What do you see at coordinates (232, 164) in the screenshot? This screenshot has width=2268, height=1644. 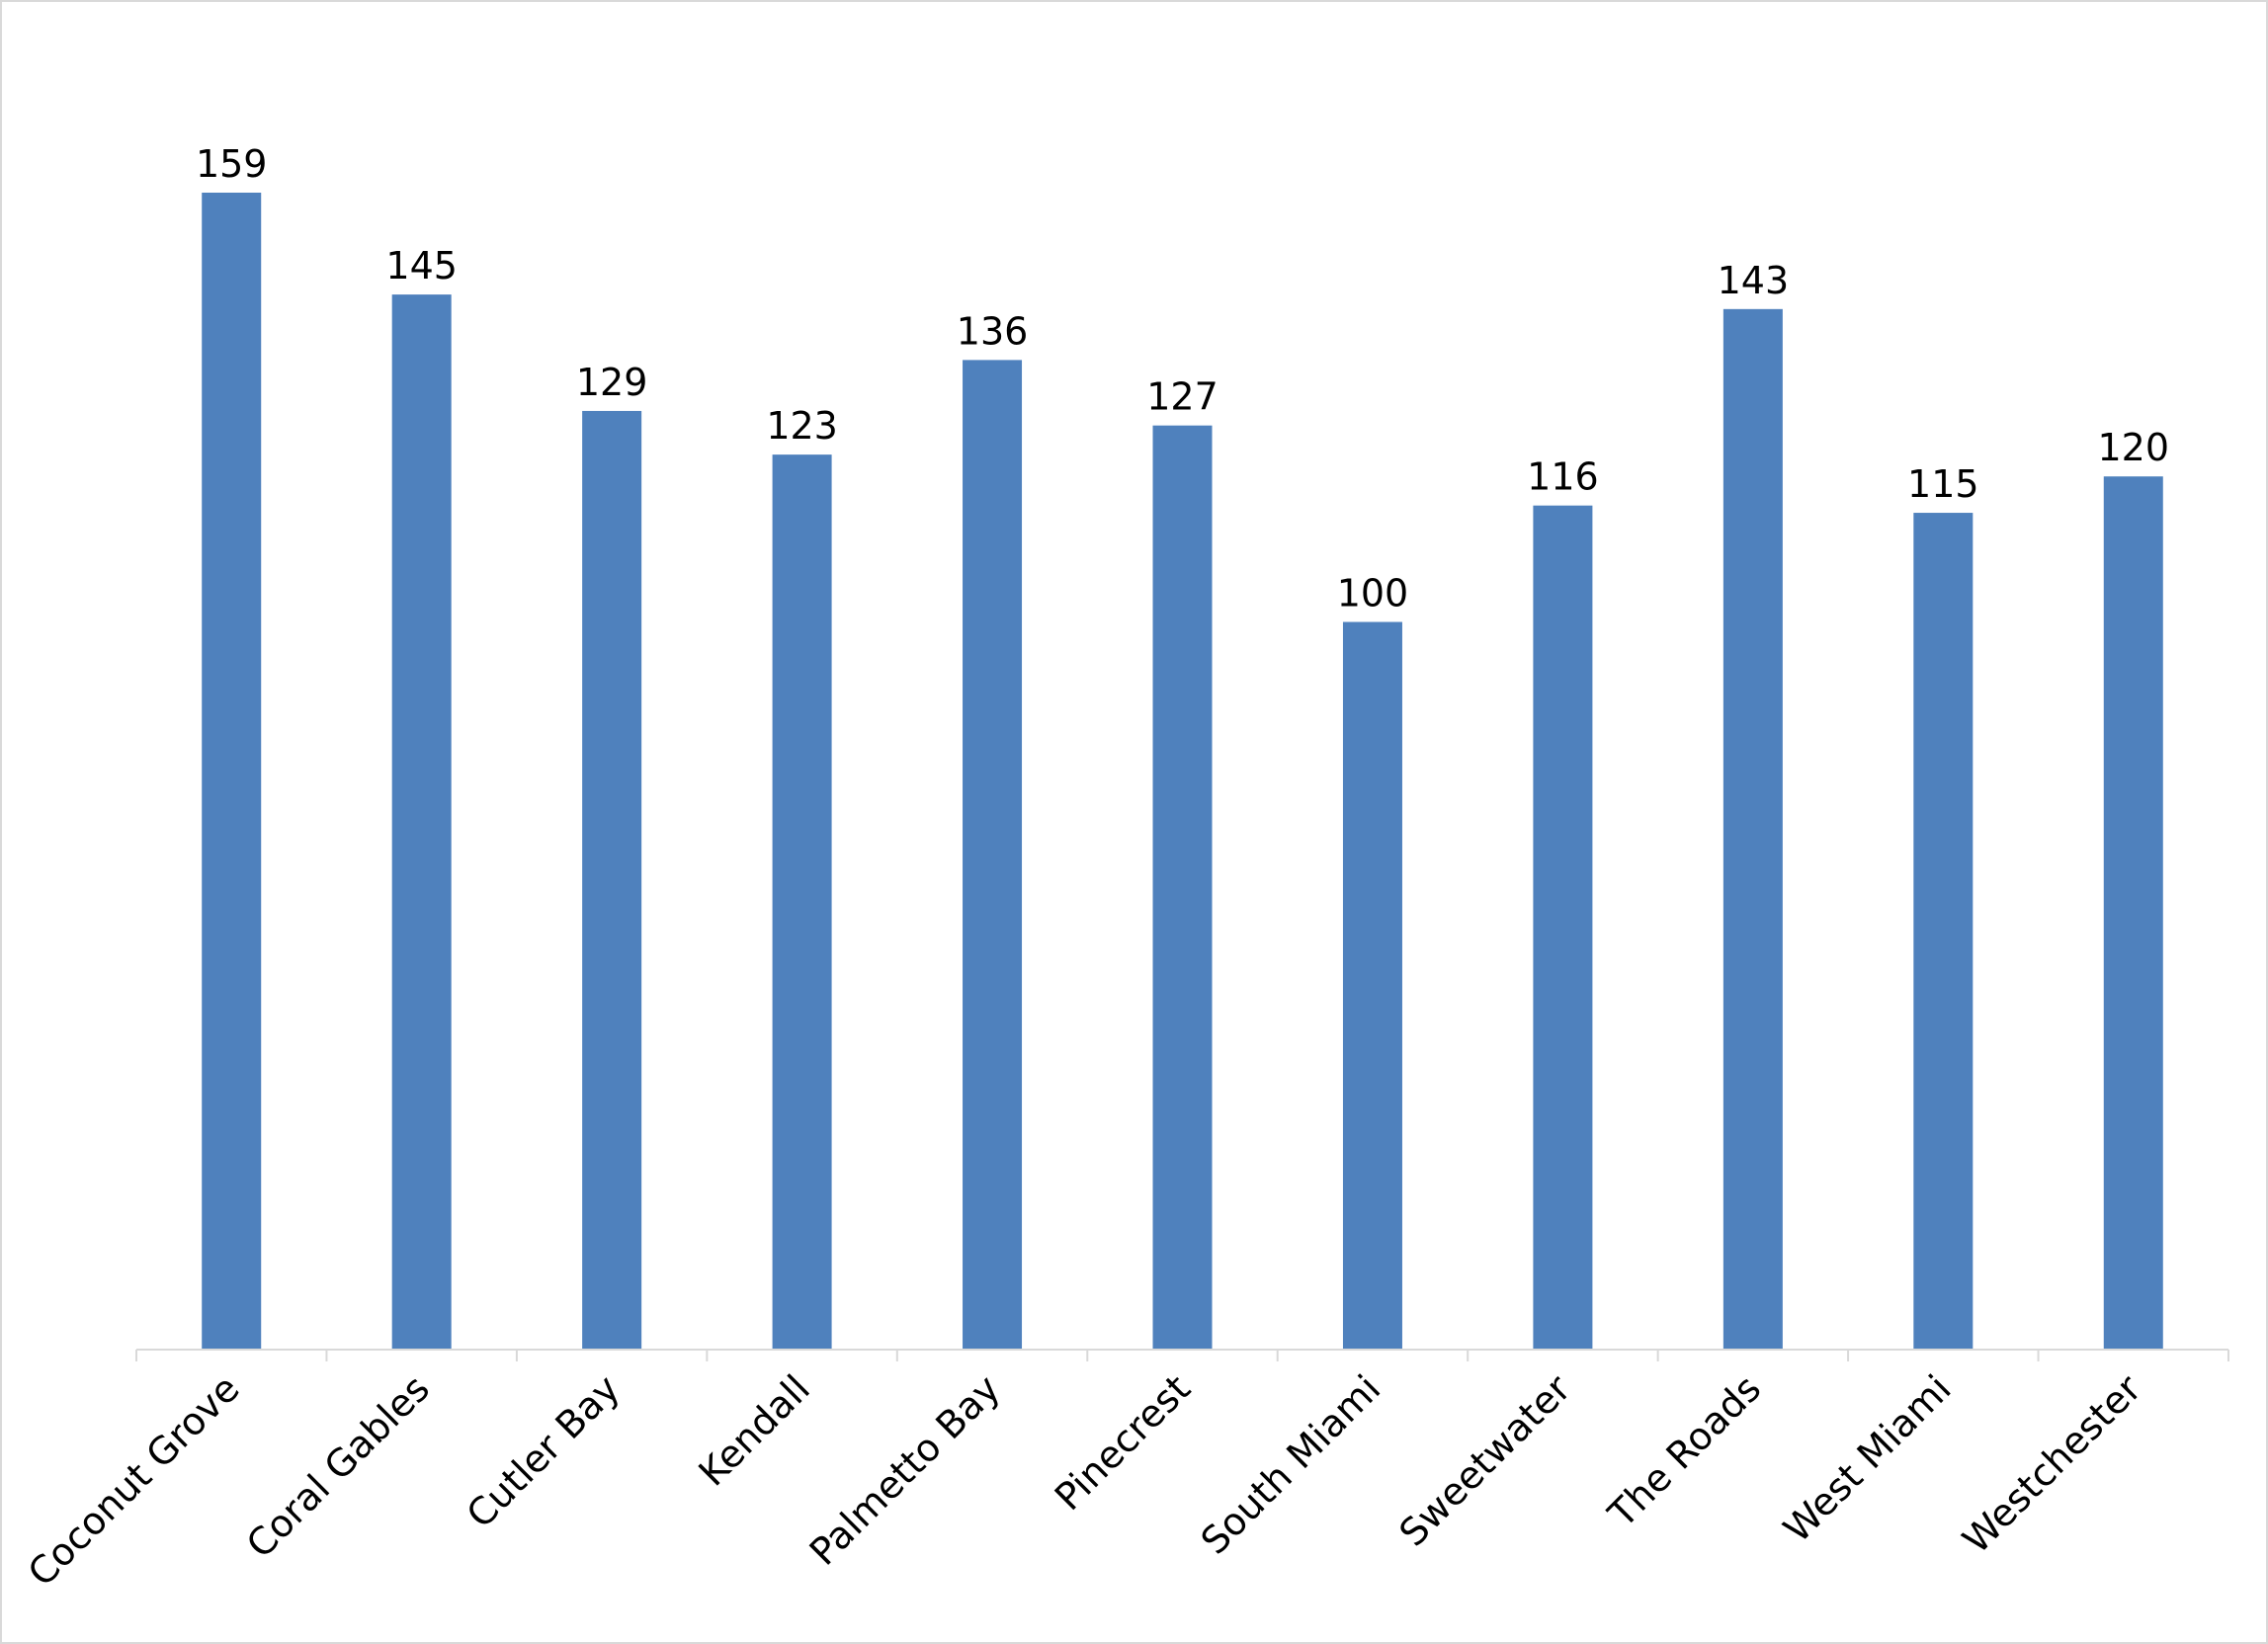 I see `data-label: 159` at bounding box center [232, 164].